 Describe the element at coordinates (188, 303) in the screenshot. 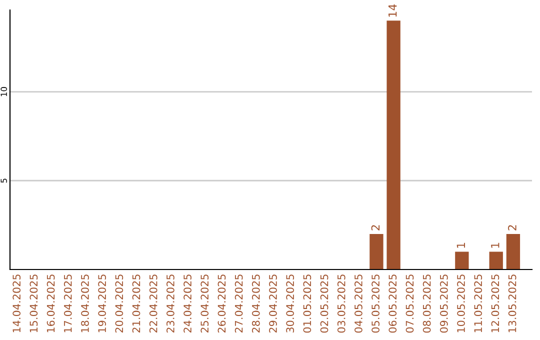

I see `x-tick-label: 24.04.2025` at that location.